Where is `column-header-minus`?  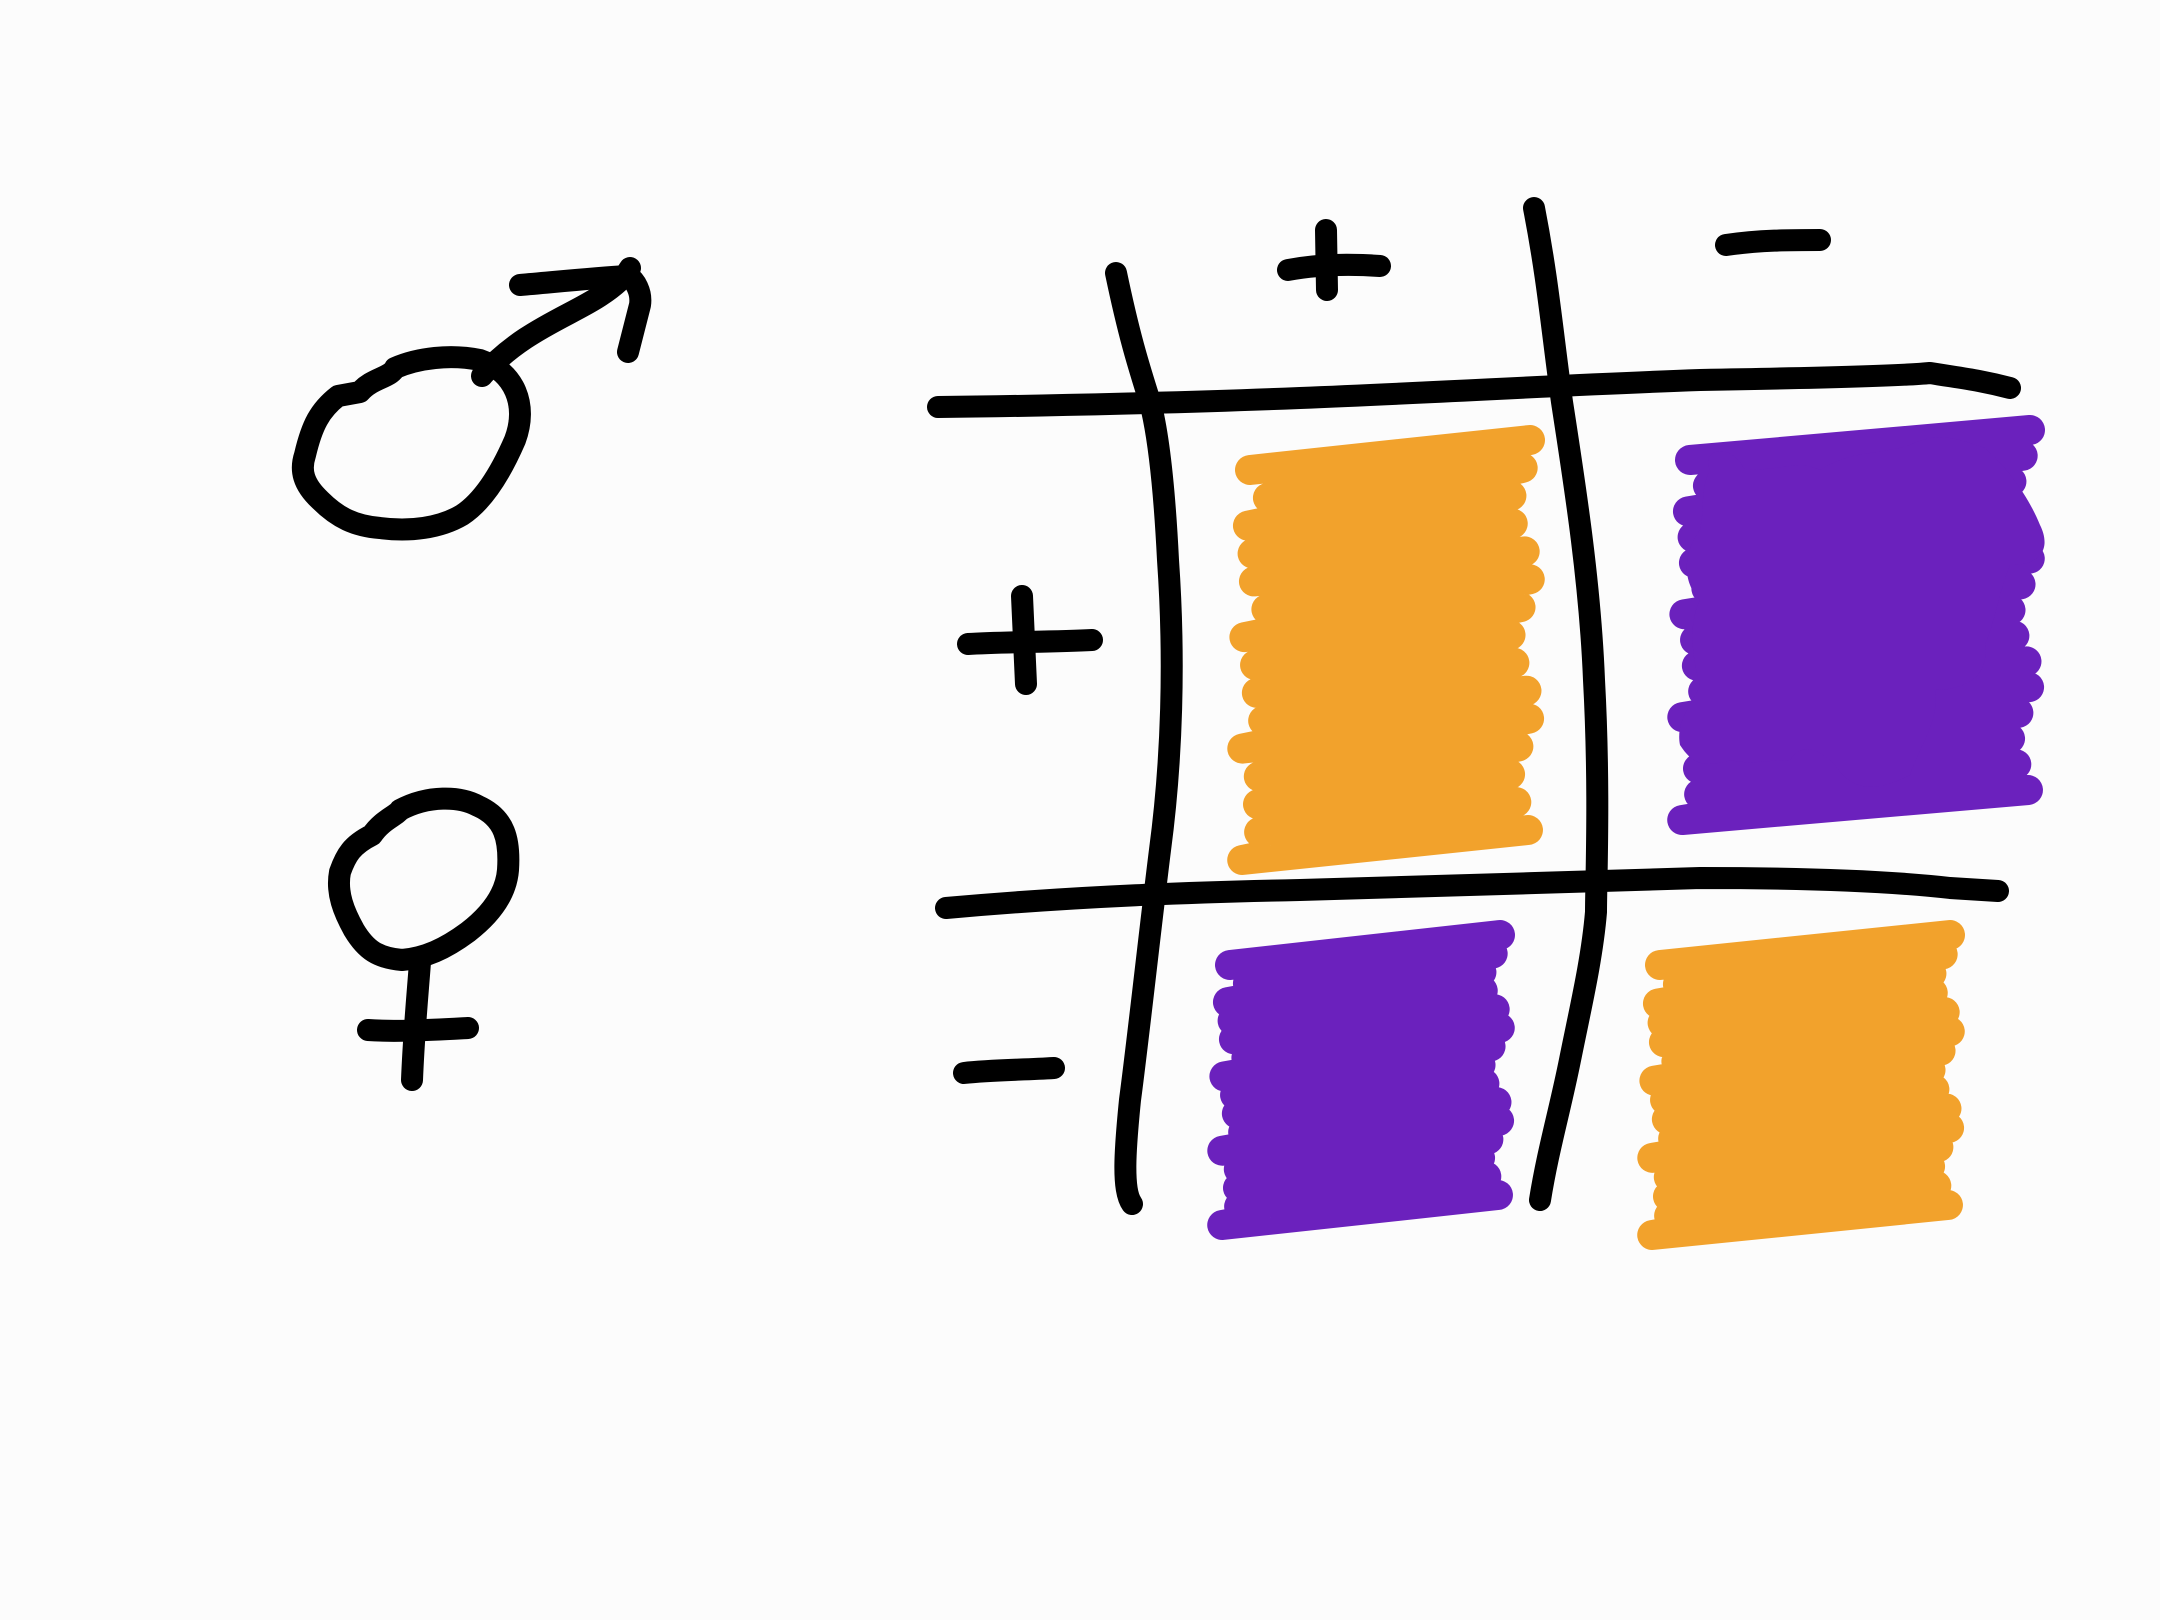
column-header-minus is located at coordinates (1773, 242).